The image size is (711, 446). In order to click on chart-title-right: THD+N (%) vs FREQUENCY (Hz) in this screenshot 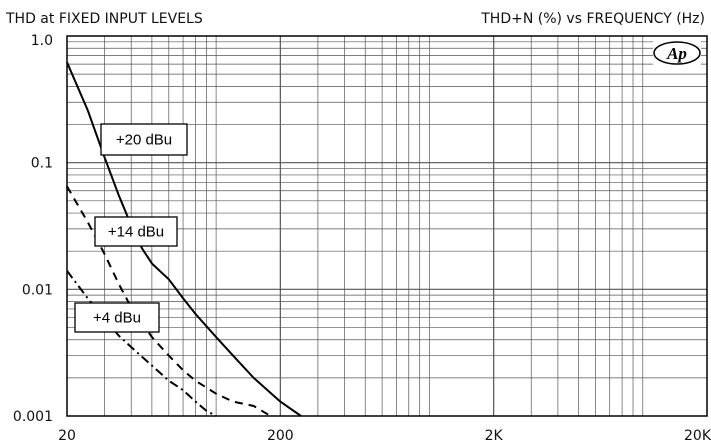, I will do `click(592, 19)`.